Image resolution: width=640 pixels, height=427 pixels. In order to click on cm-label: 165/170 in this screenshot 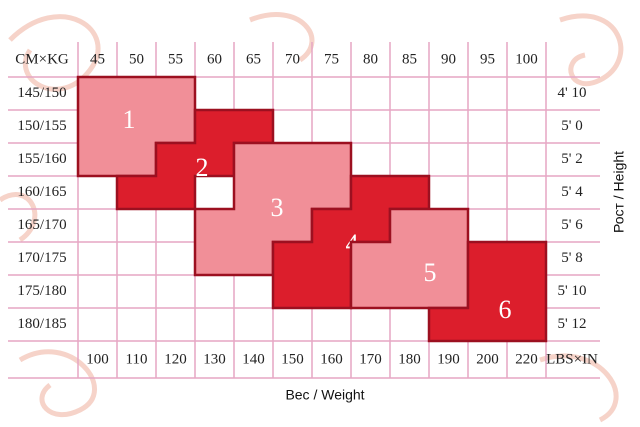, I will do `click(41, 225)`.